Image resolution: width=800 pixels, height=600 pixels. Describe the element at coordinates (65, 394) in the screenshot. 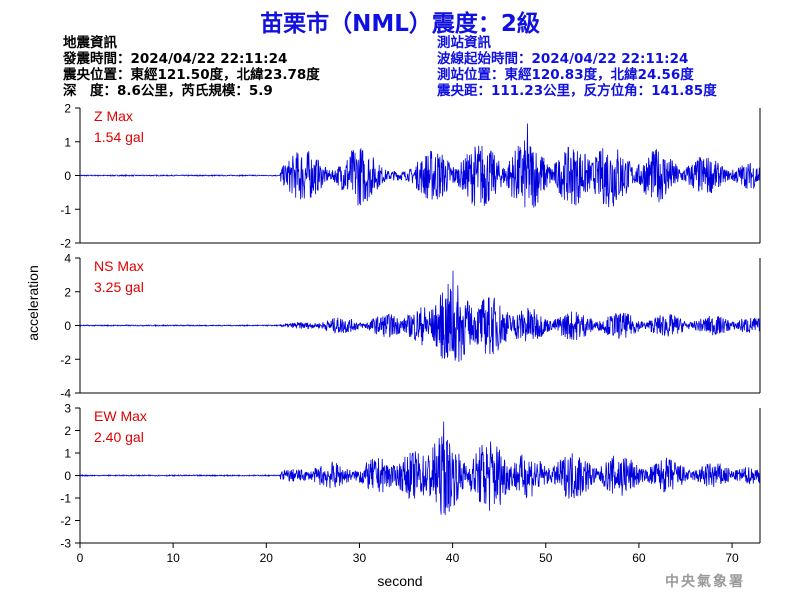

I see `panel-NS-ytick-label: -4` at that location.